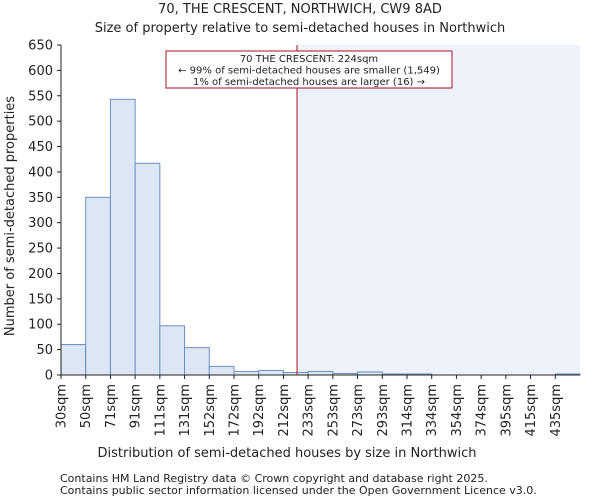 This screenshot has height=500, width=600. Describe the element at coordinates (40, 274) in the screenshot. I see `y-tick-label: 200` at that location.